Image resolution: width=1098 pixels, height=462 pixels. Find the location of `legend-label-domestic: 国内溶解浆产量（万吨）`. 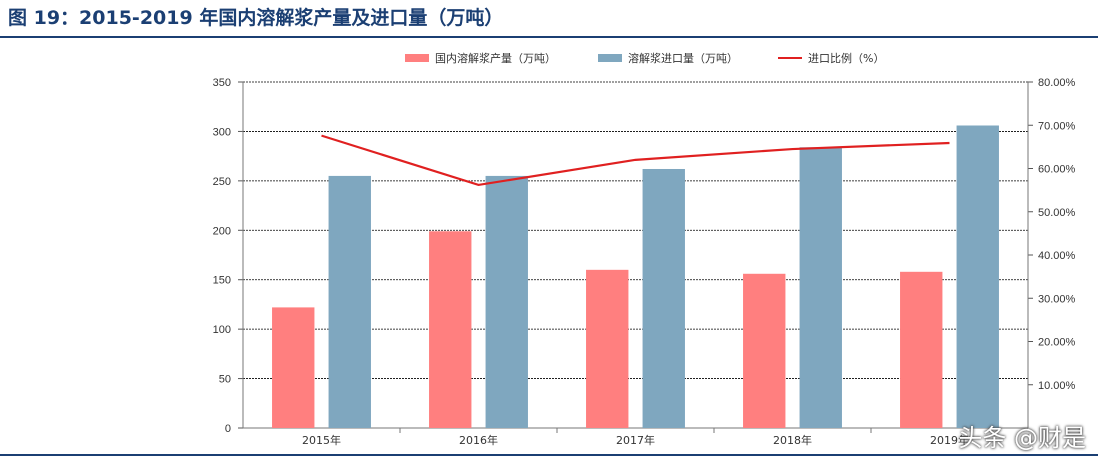

legend-label-domestic: 国内溶解浆产量（万吨） is located at coordinates (495, 58).